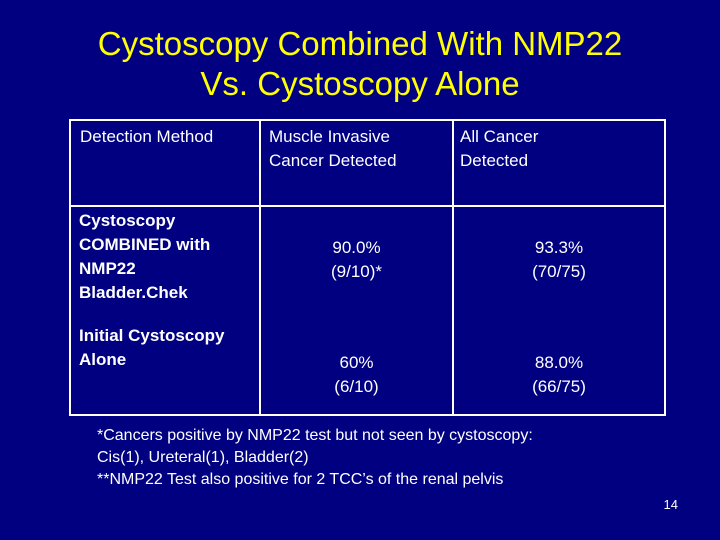 The width and height of the screenshot is (720, 540). Describe the element at coordinates (203, 457) in the screenshot. I see `footnote-line-2: Cis(1), Ureteral(1), Bladder(2)` at that location.